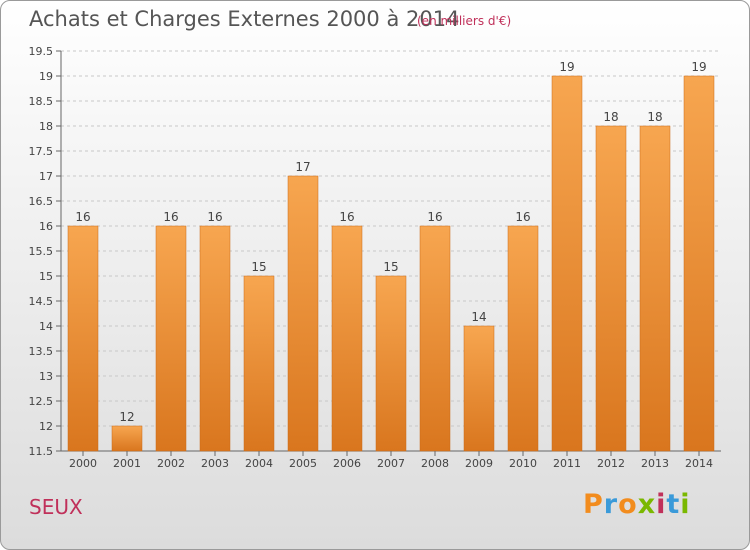  Describe the element at coordinates (259, 363) in the screenshot. I see `bar-2004` at that location.